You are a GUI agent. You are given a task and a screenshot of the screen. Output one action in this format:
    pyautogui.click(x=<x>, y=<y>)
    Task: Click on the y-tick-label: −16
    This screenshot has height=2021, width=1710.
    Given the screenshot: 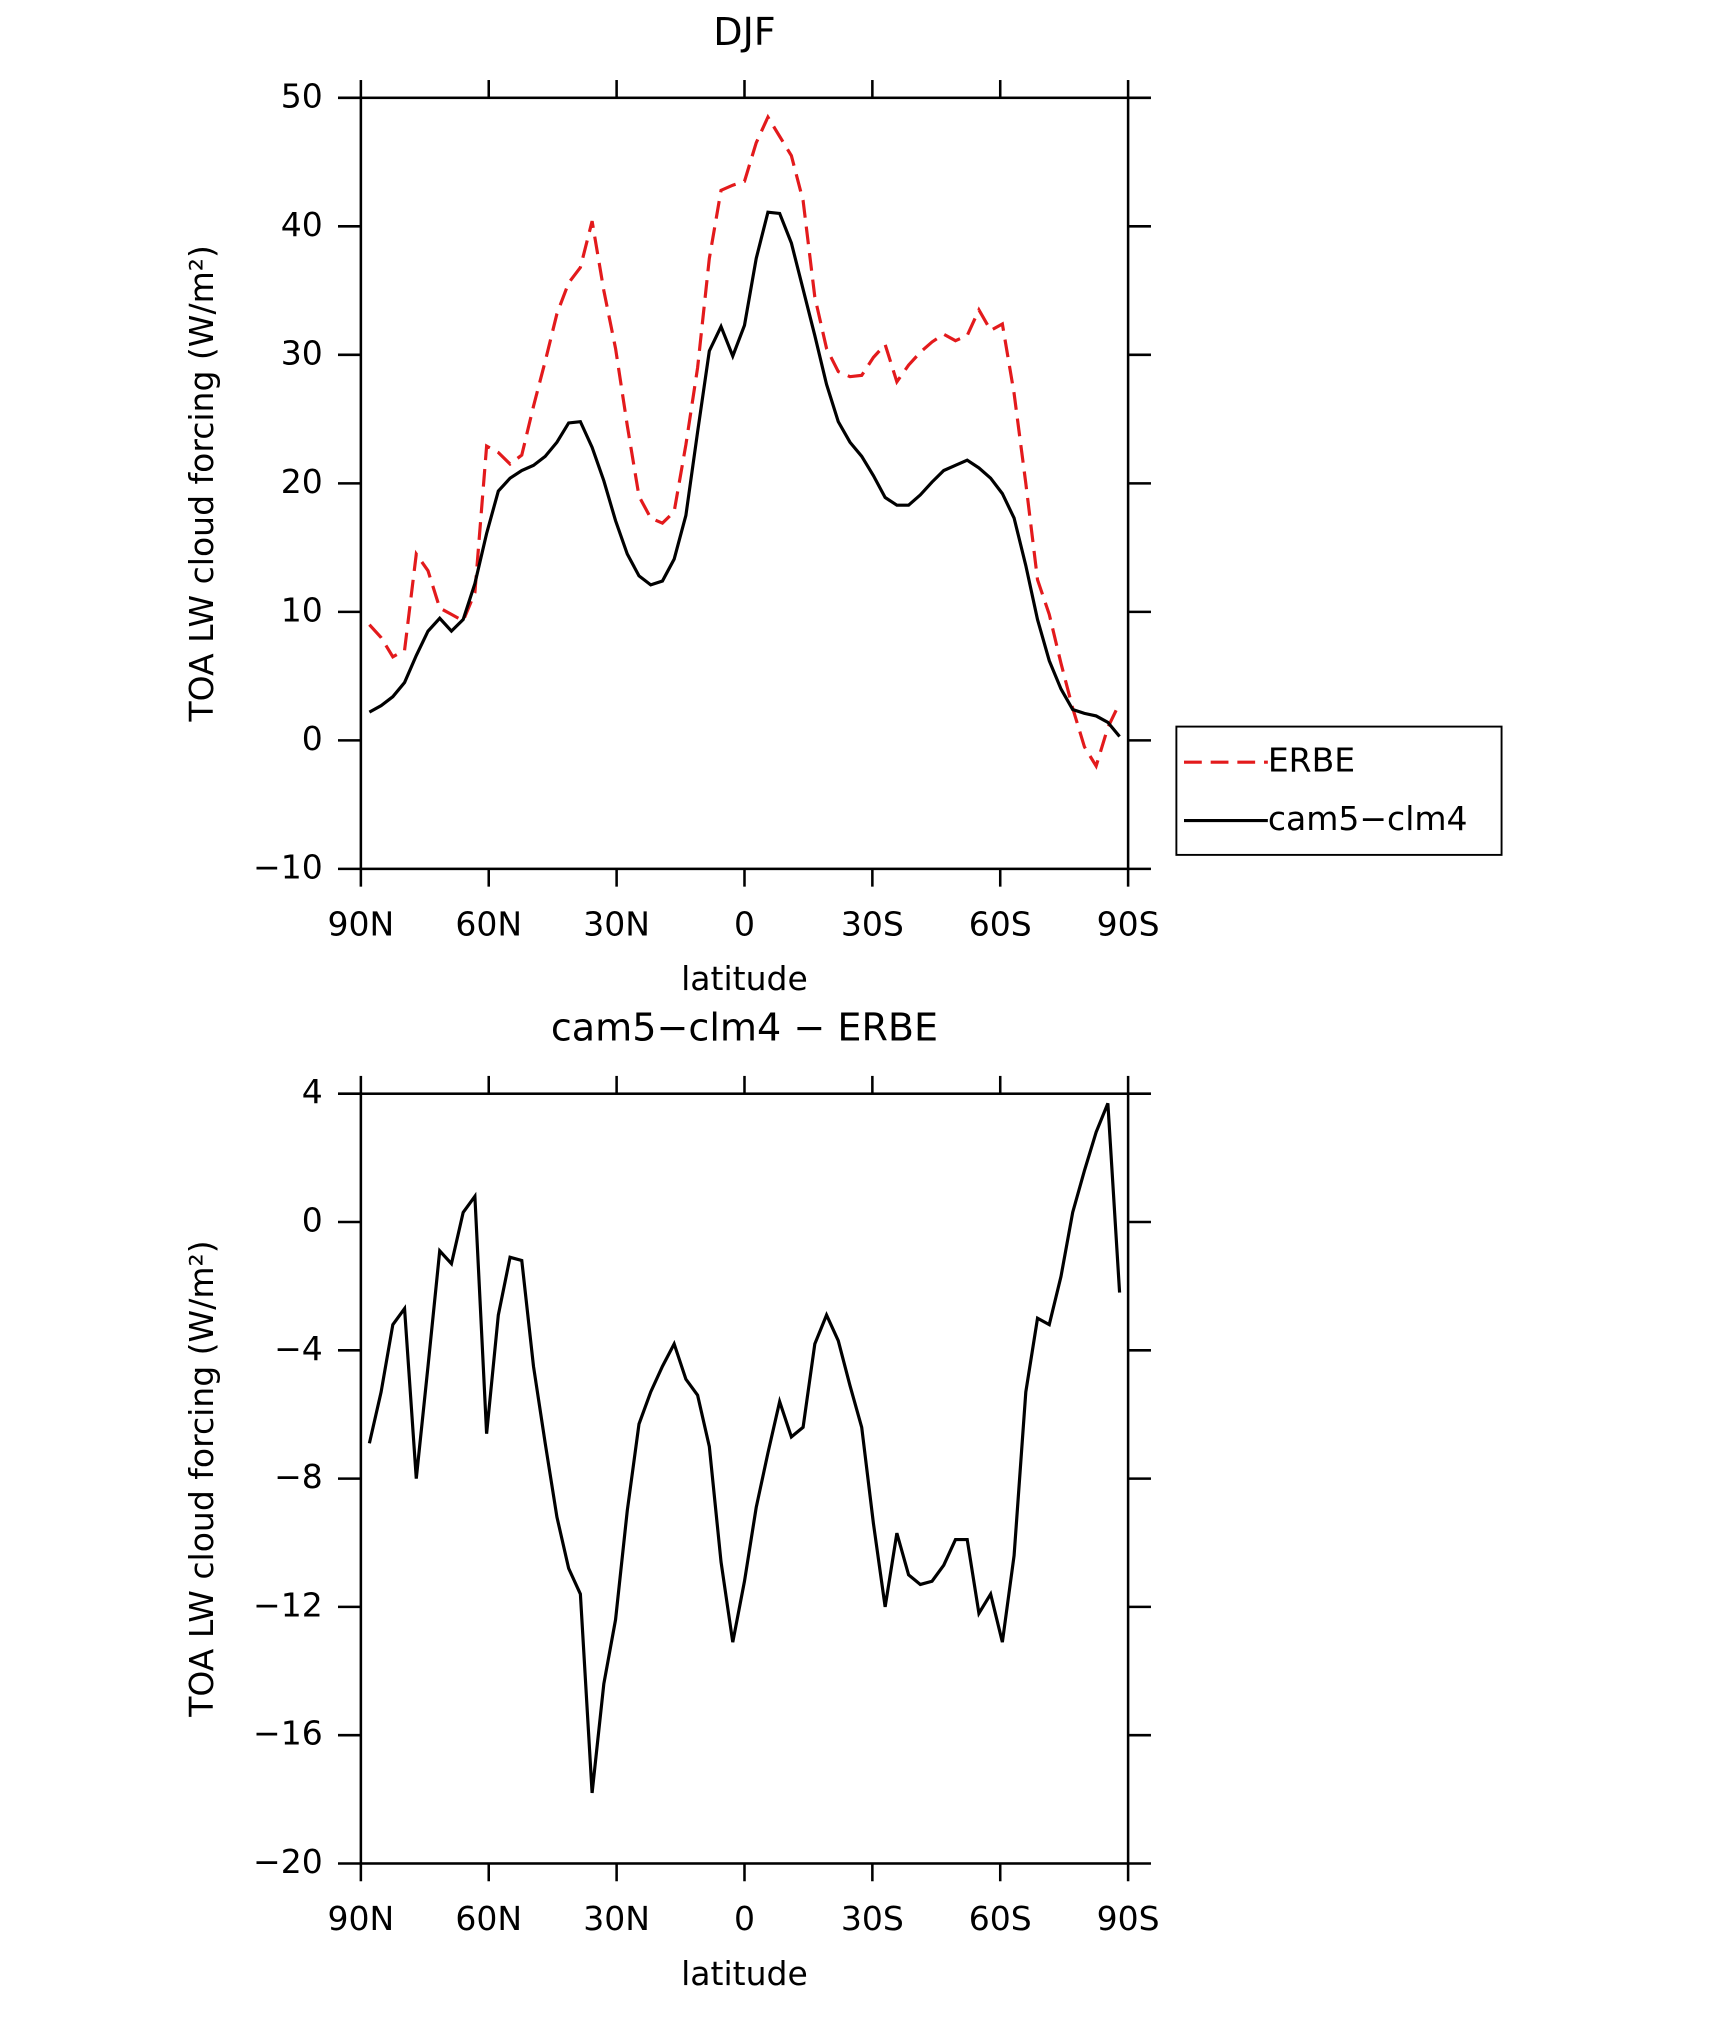 What is the action you would take?
    pyautogui.click(x=288, y=1733)
    